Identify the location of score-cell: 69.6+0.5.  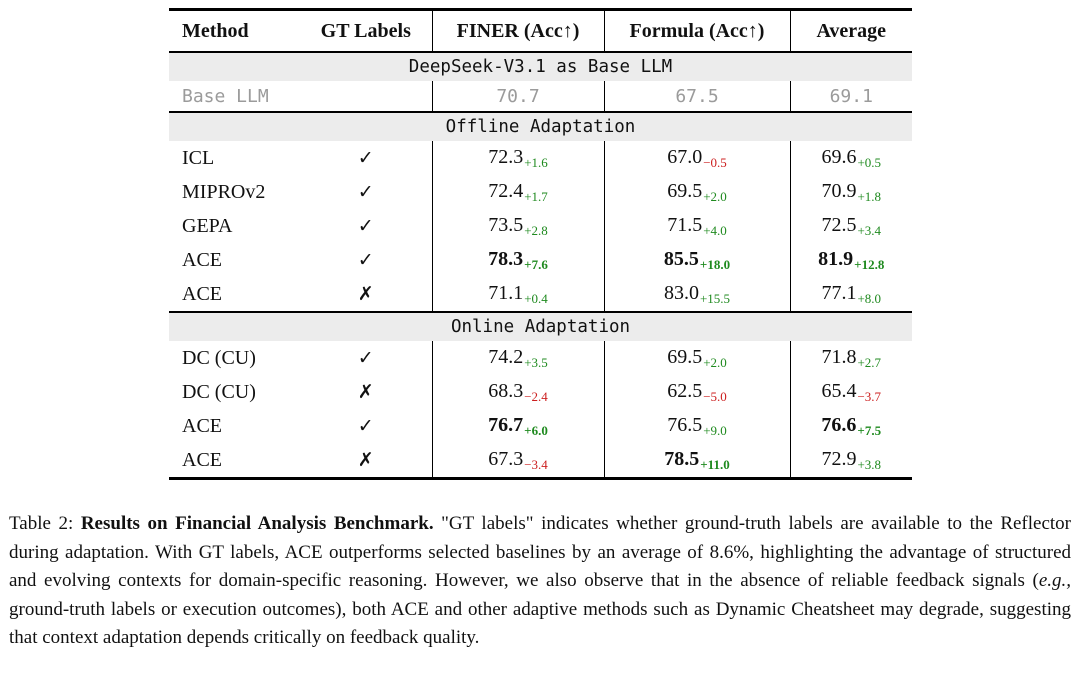
(850, 158).